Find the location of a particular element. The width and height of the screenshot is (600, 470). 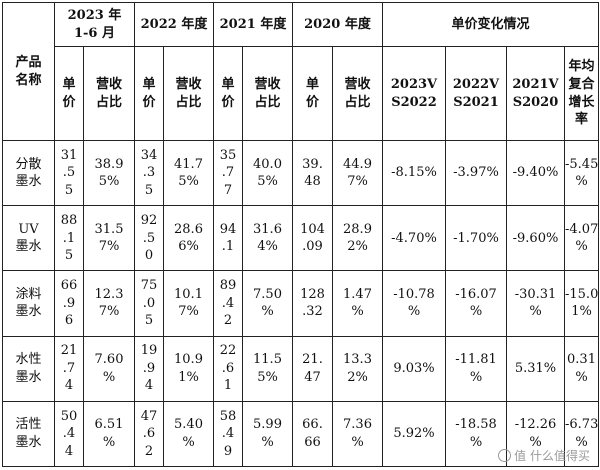

cagr-cell: -15.0 1% is located at coordinates (581, 303).